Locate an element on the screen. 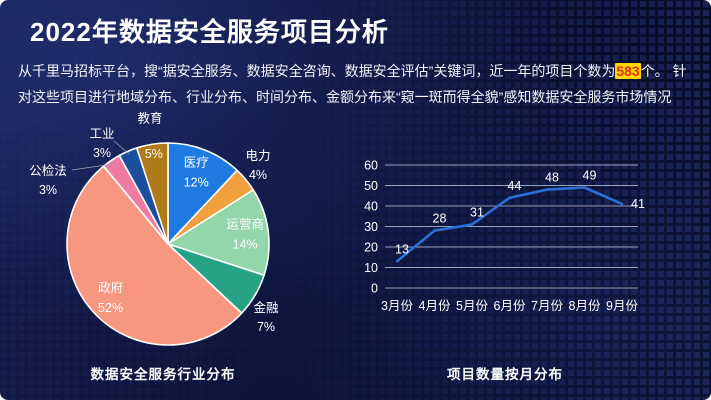 The height and width of the screenshot is (400, 711). pie-label-name: 公检法 is located at coordinates (48, 170).